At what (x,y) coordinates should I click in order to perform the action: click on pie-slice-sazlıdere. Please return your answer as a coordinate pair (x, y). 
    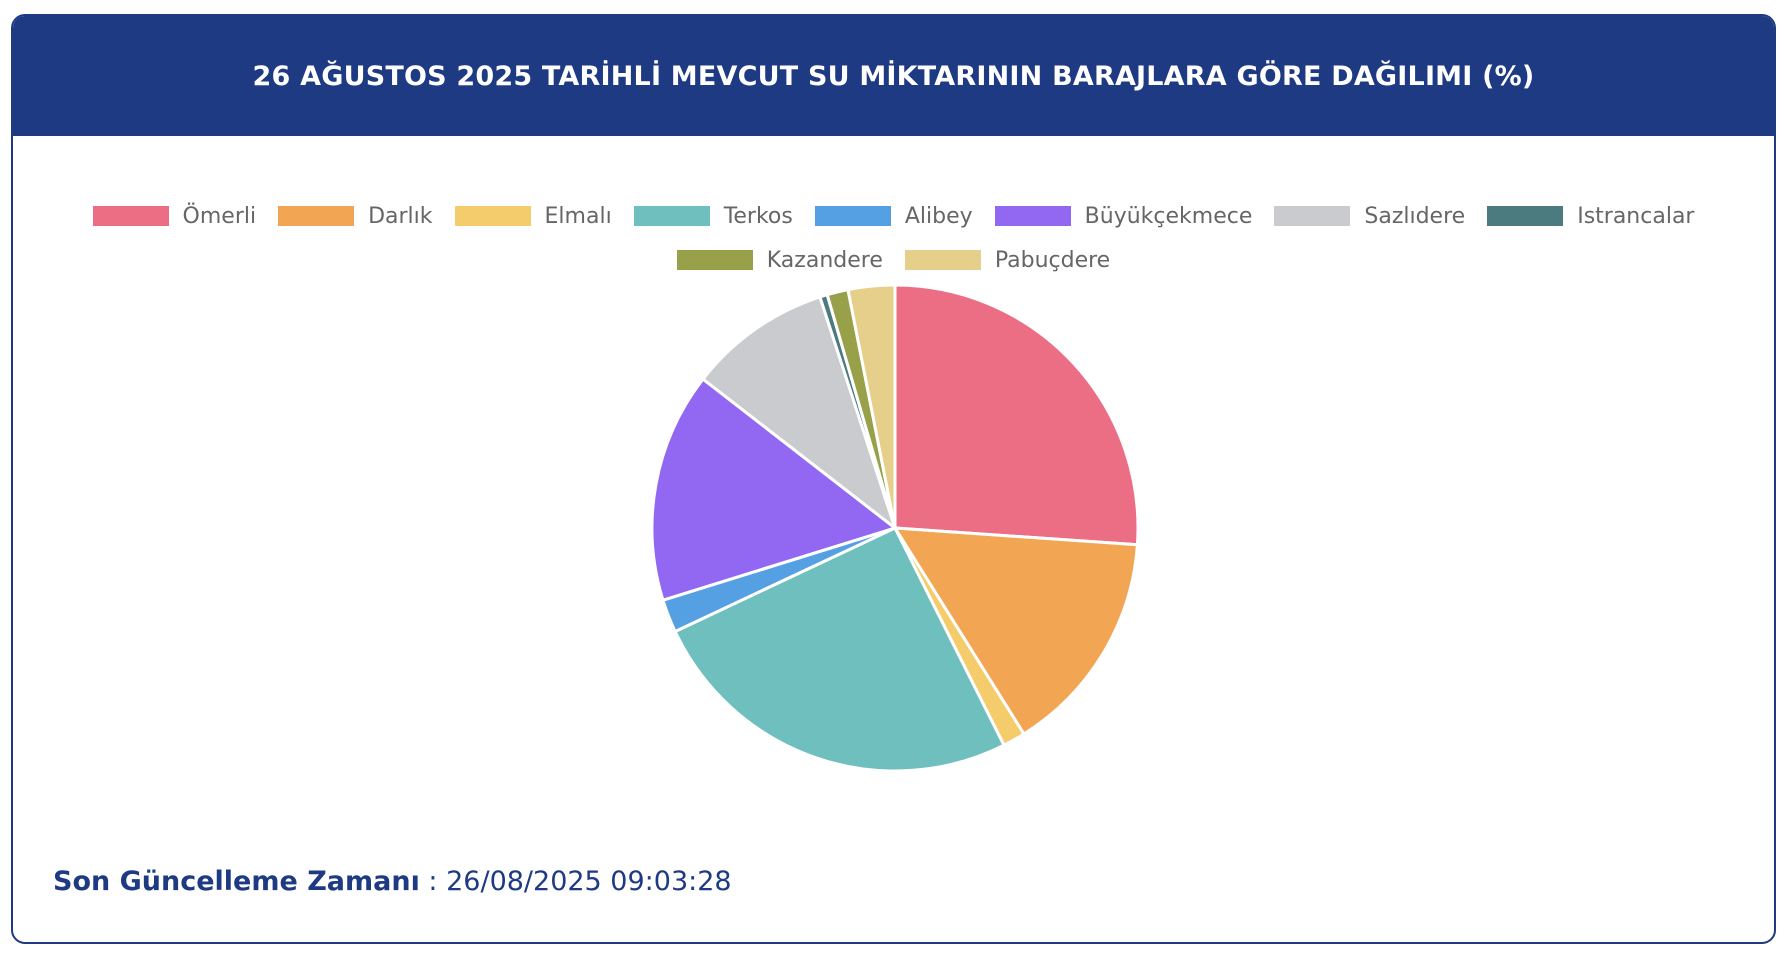
    Looking at the image, I should click on (799, 412).